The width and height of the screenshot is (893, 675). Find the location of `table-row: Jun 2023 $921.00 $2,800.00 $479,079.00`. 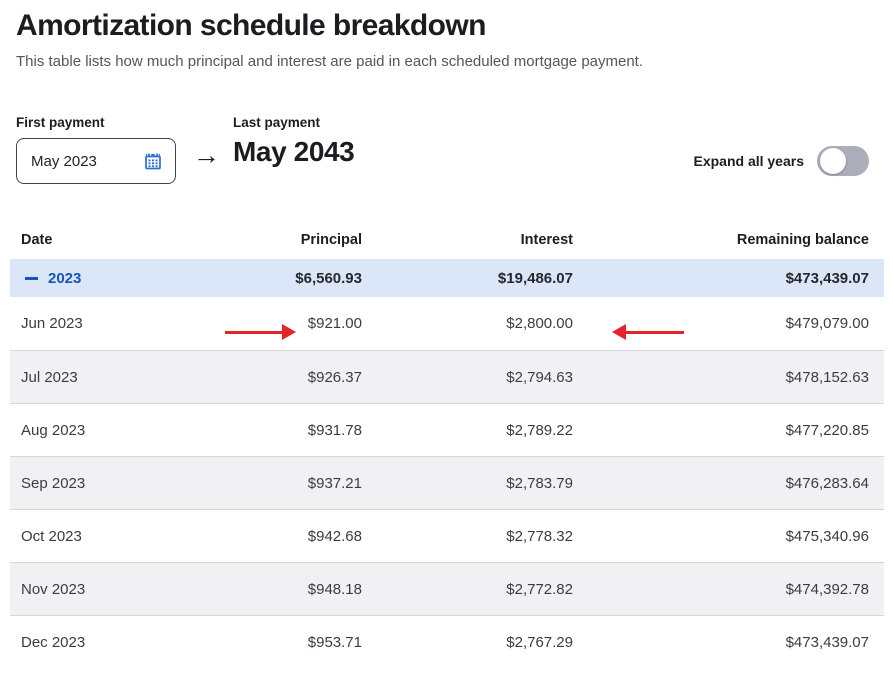

table-row: Jun 2023 $921.00 $2,800.00 $479,079.00 is located at coordinates (447, 323).